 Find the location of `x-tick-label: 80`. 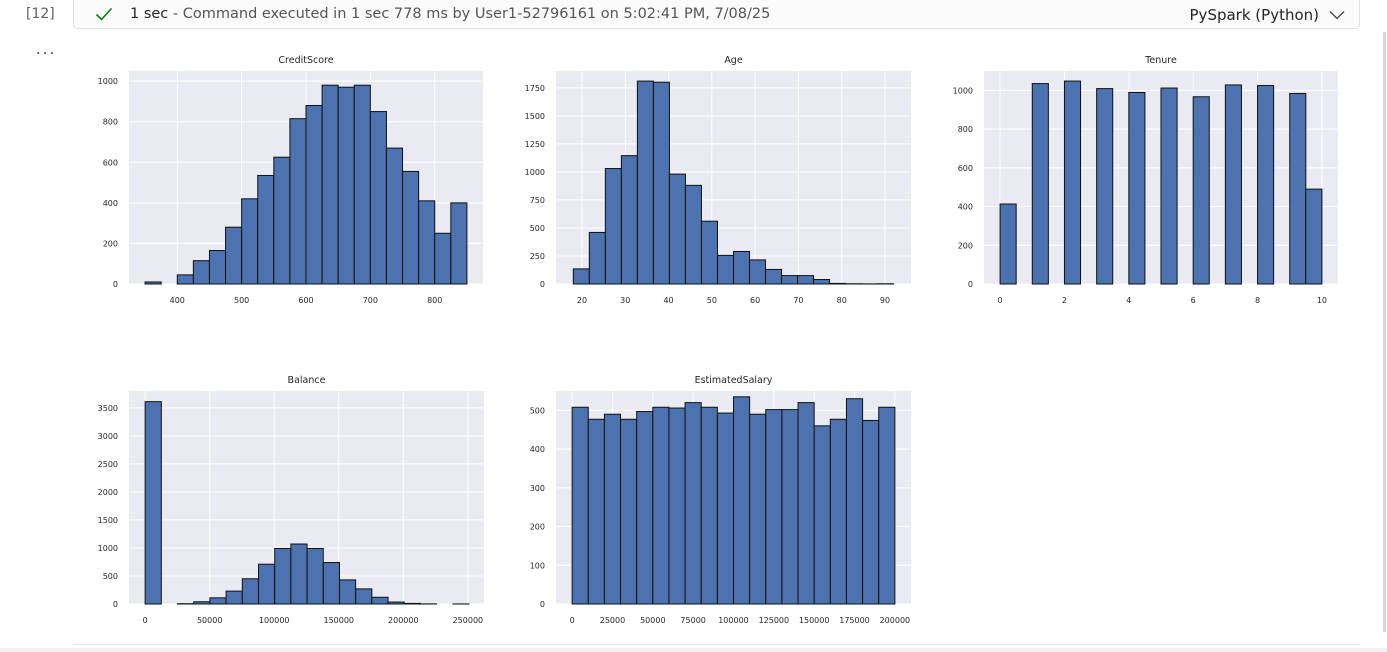

x-tick-label: 80 is located at coordinates (842, 300).